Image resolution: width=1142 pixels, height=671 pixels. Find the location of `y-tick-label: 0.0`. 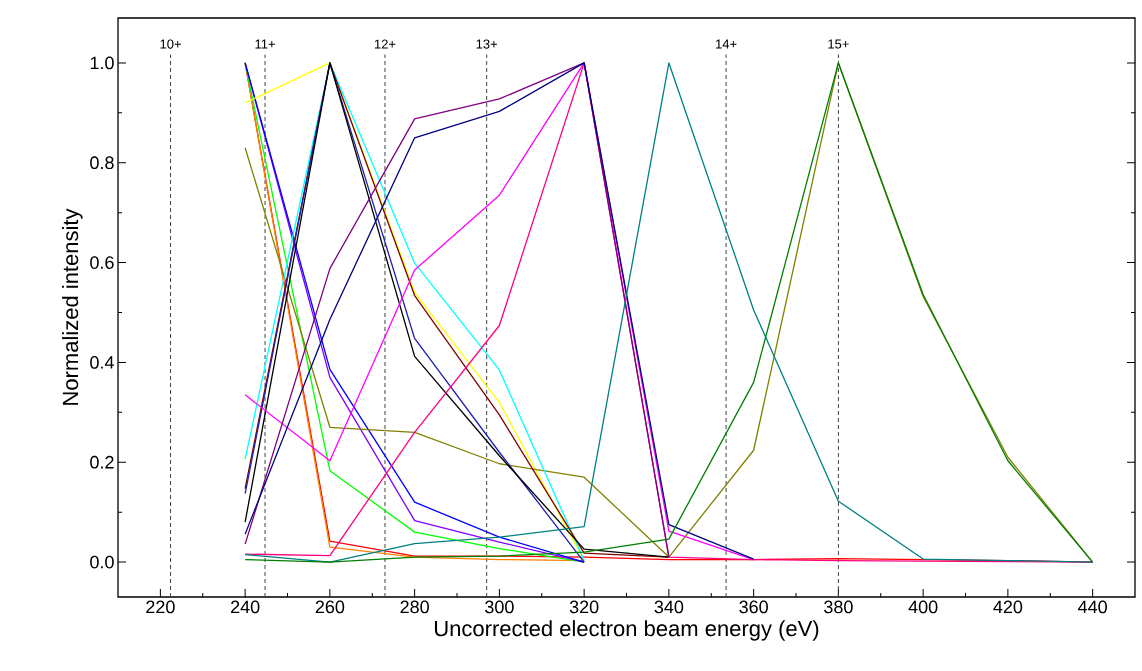

y-tick-label: 0.0 is located at coordinates (102, 562).